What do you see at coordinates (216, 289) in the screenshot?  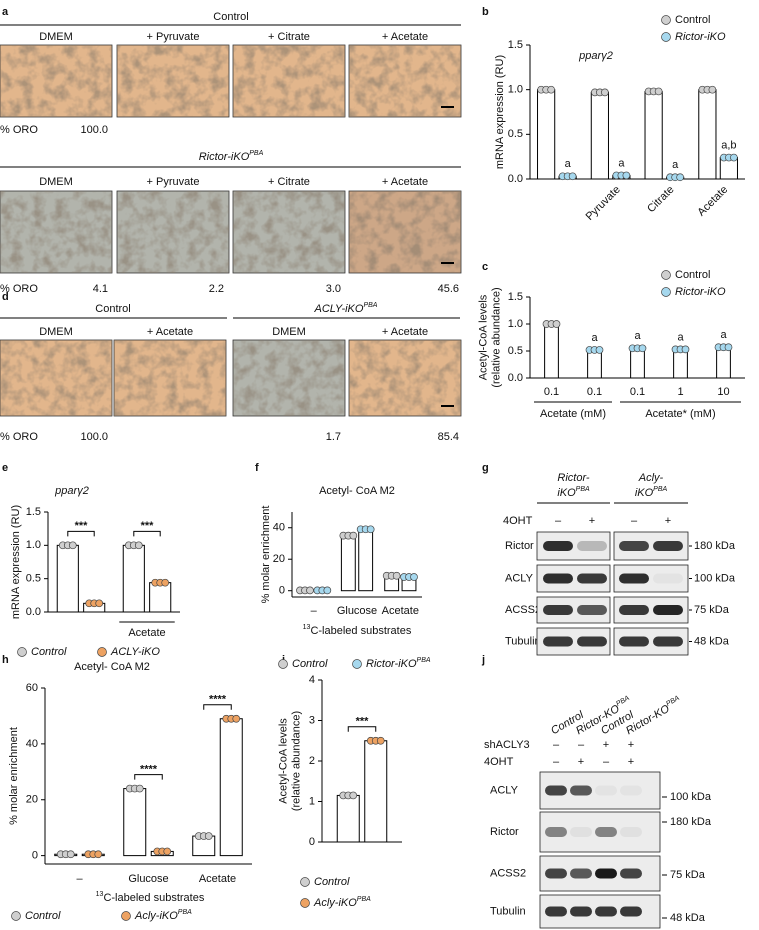 I see `oro-value: 2.2` at bounding box center [216, 289].